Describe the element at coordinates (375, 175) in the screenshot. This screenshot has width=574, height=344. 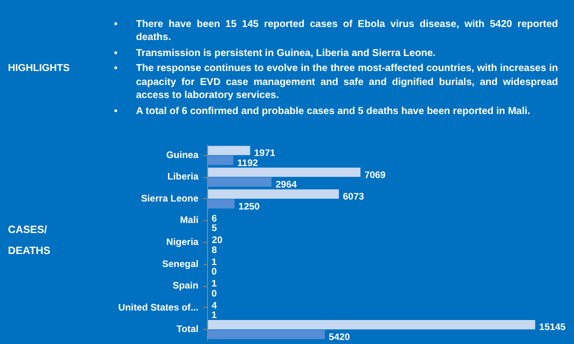
I see `data-label: 7069` at that location.